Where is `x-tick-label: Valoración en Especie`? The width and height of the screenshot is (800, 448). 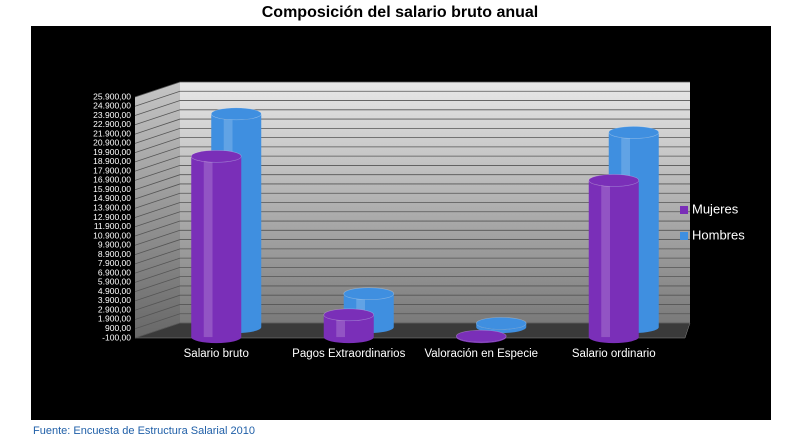 x-tick-label: Valoración en Especie is located at coordinates (481, 354).